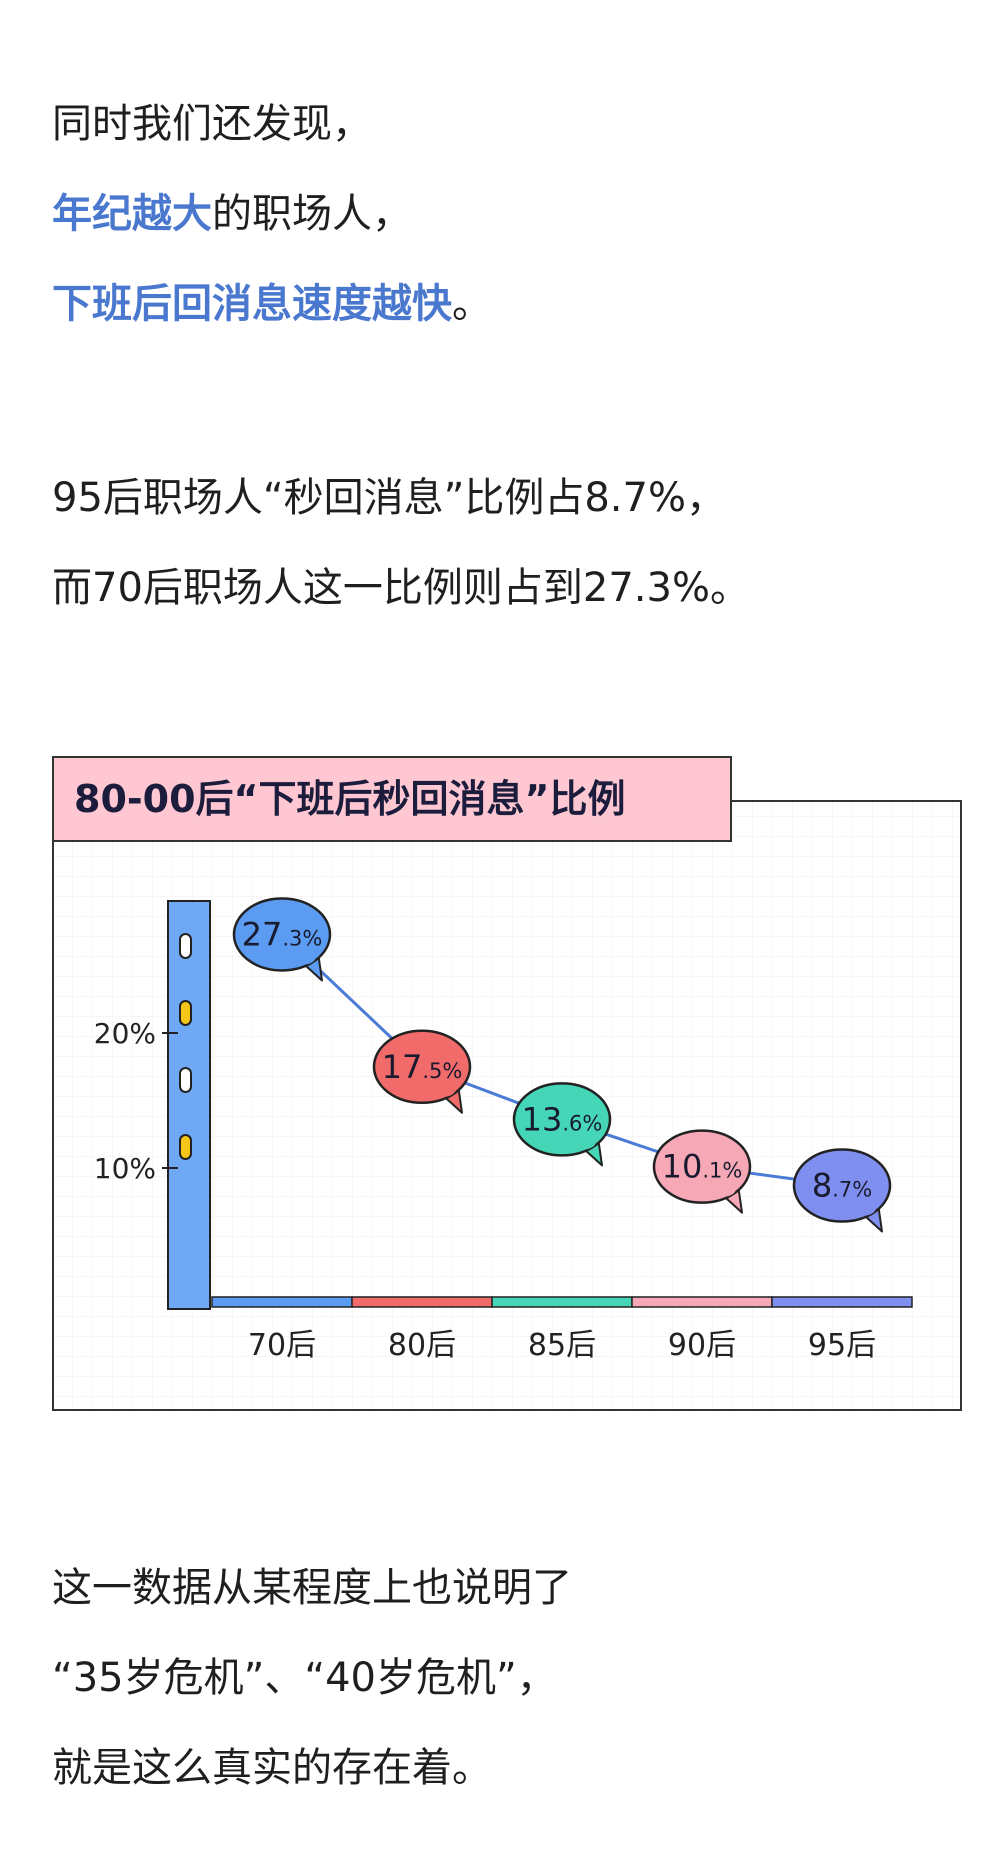 This screenshot has width=1000, height=1868. What do you see at coordinates (442, 1071) in the screenshot?
I see `data-label-dec: .5%` at bounding box center [442, 1071].